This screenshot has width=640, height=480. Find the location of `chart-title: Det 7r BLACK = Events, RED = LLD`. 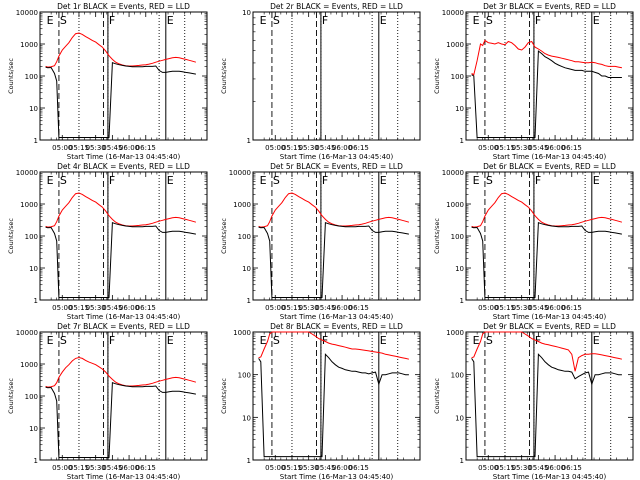

chart-title: Det 7r BLACK = Events, RED = LLD is located at coordinates (123, 326).